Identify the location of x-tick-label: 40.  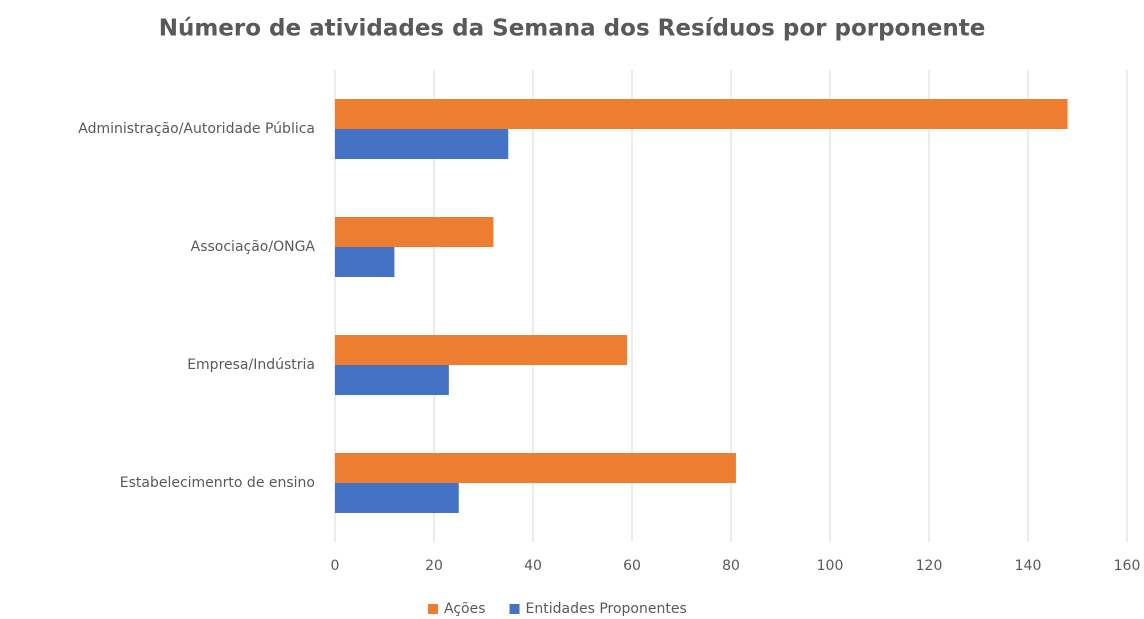
(533, 566).